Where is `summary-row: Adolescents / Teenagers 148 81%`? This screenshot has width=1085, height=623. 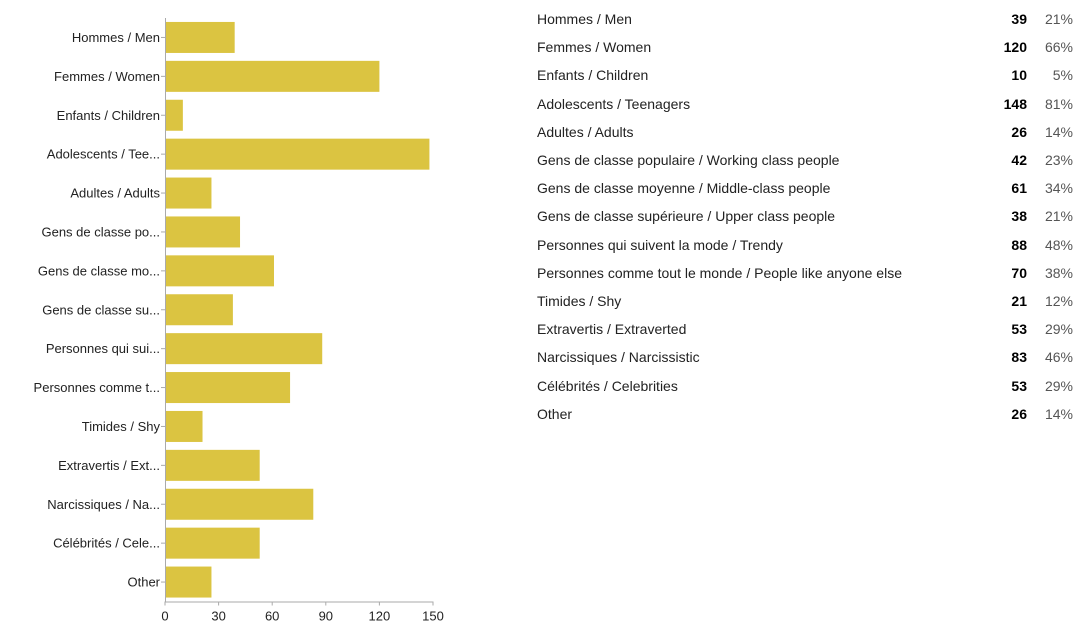
summary-row: Adolescents / Teenagers 148 81% is located at coordinates (805, 104).